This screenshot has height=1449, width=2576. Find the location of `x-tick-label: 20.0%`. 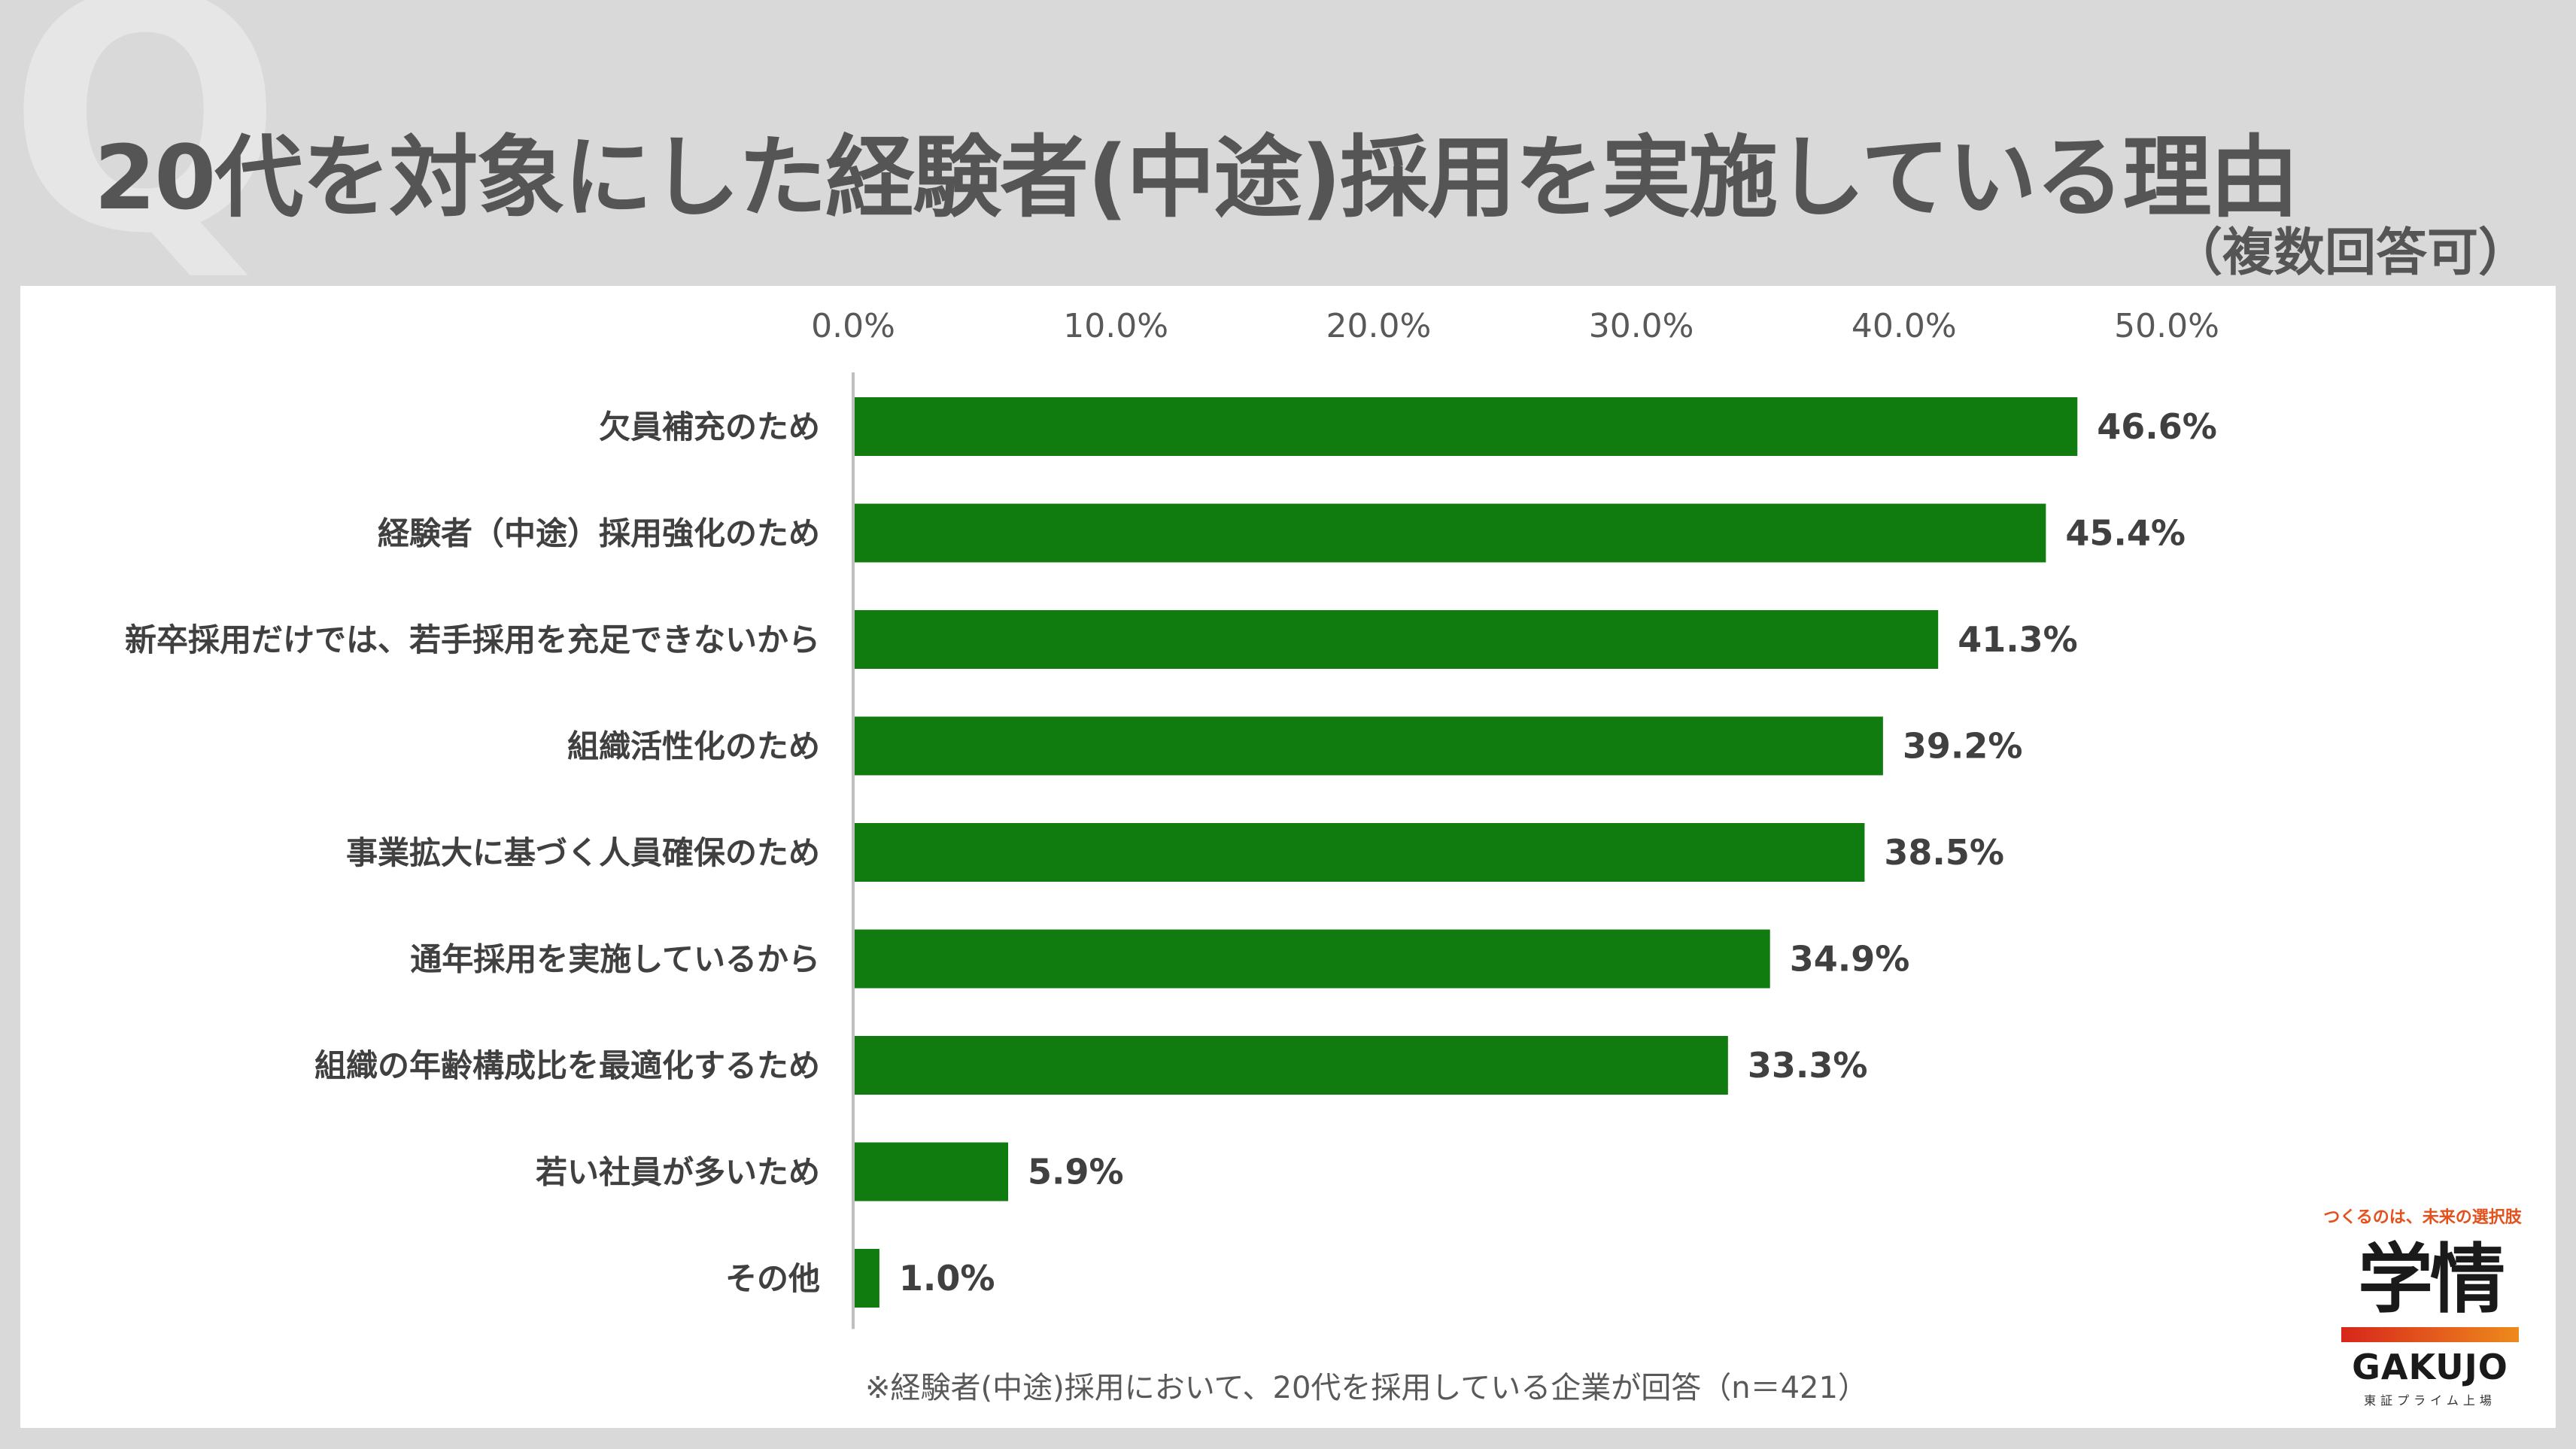

x-tick-label: 20.0% is located at coordinates (1379, 326).